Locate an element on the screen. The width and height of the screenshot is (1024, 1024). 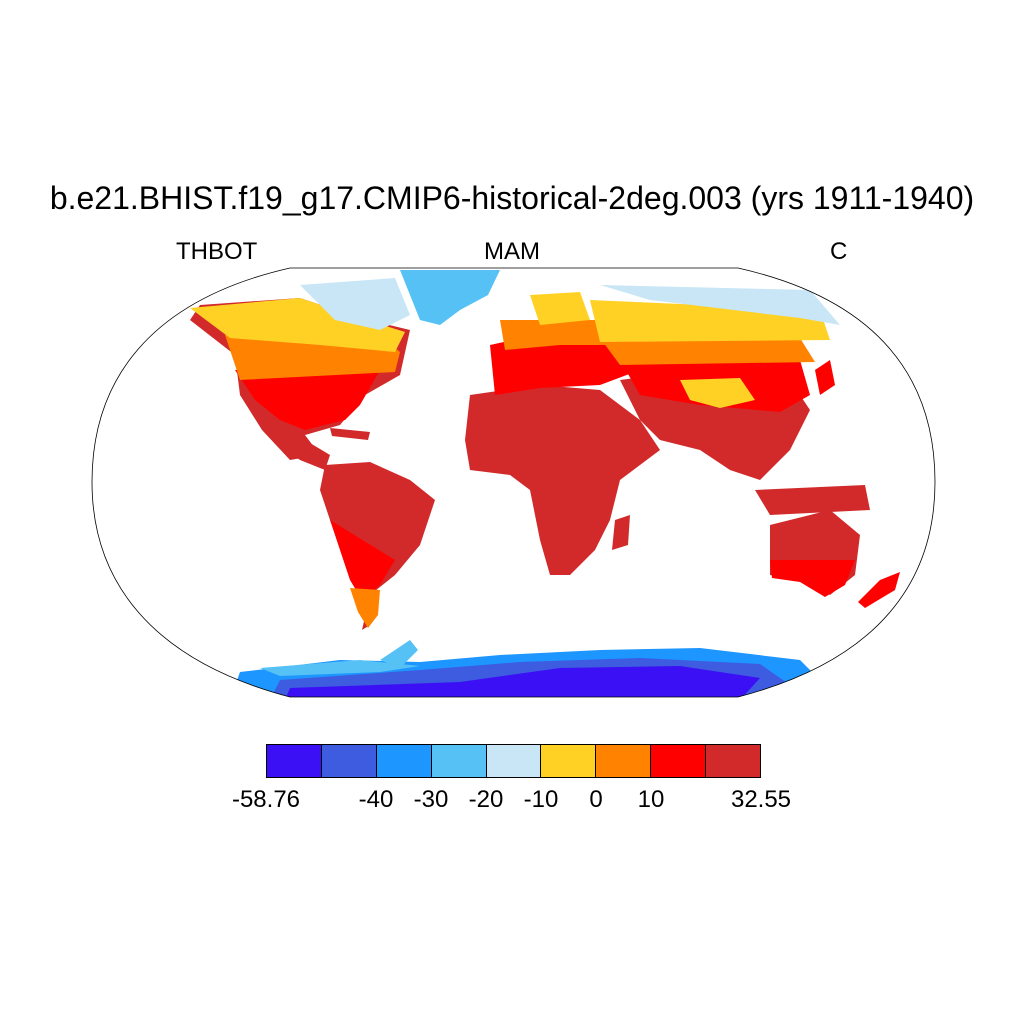
caribbean-islands is located at coordinates (350, 434).